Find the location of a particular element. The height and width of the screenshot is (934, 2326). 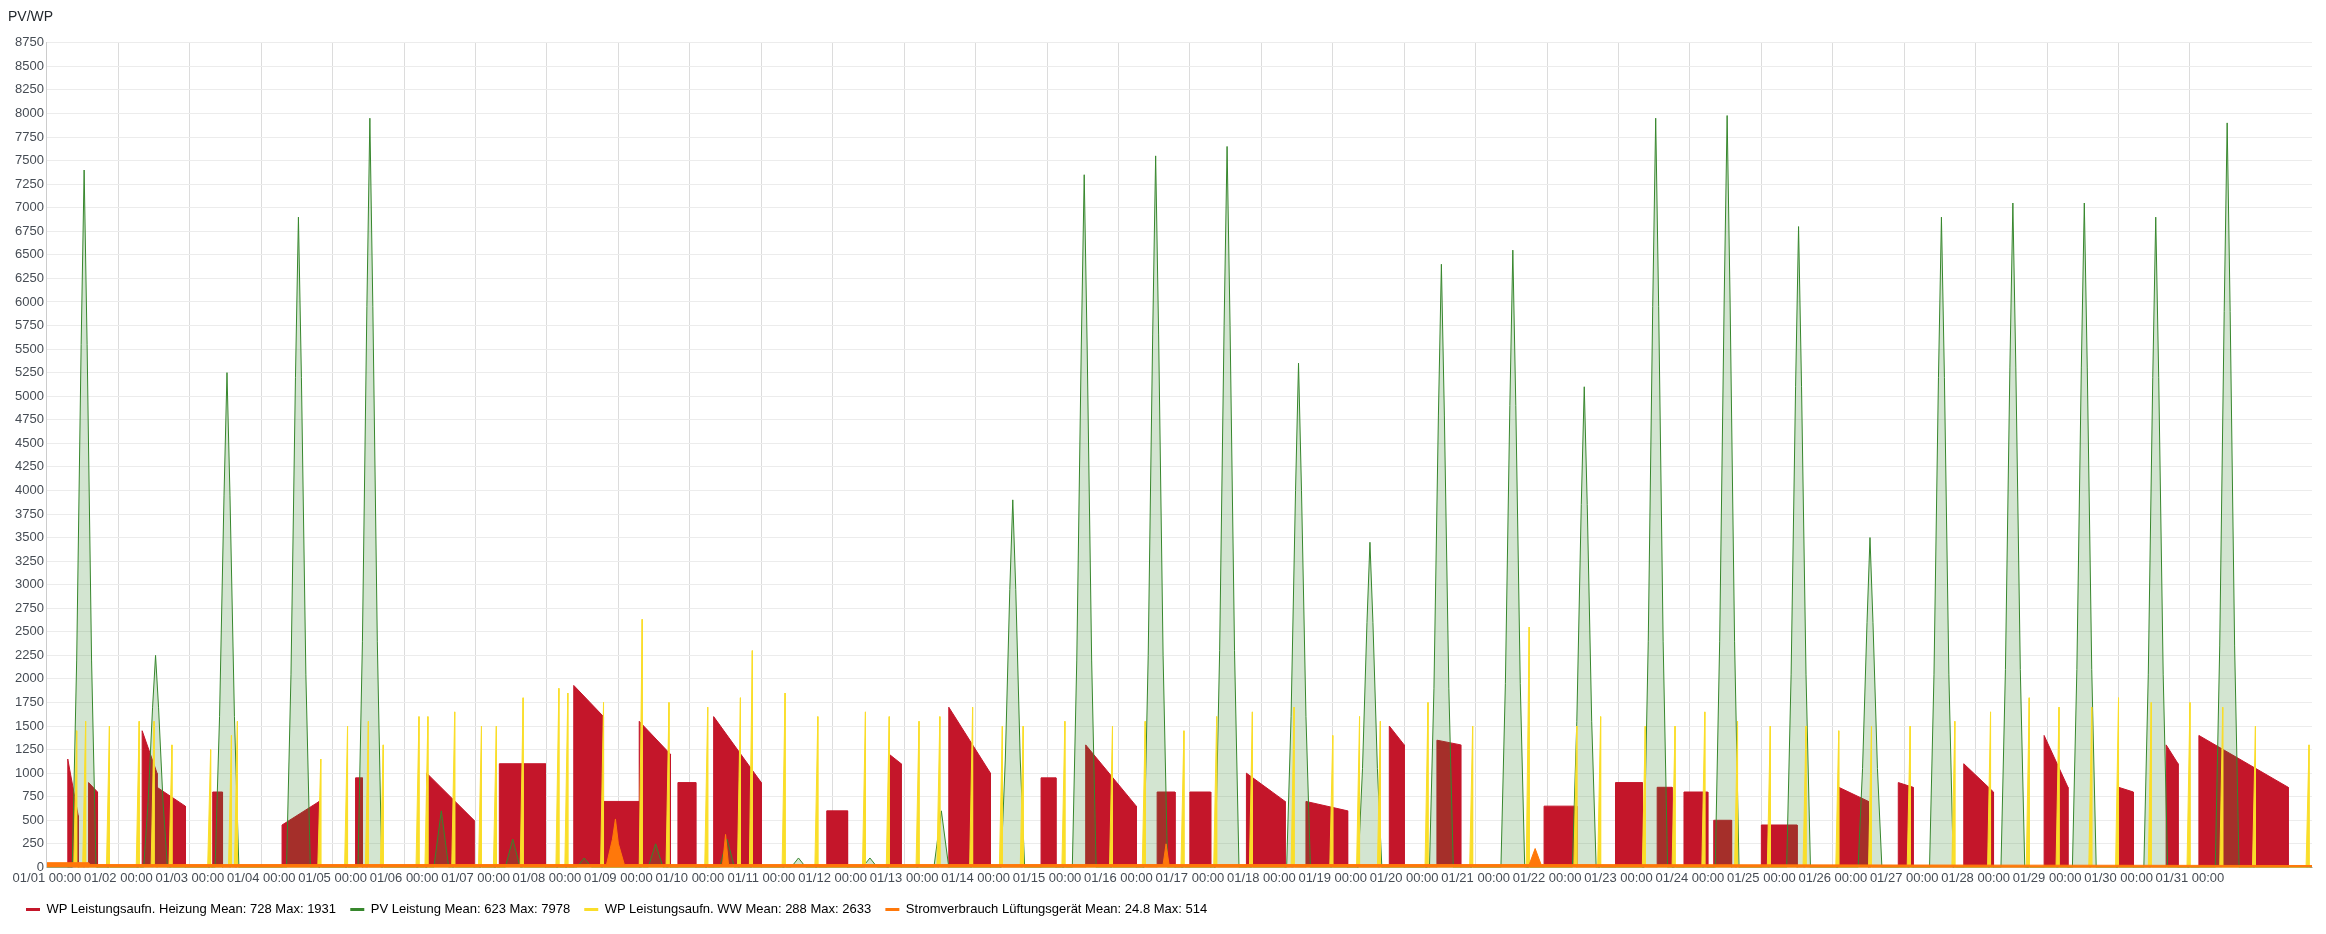

x-tick-label: 01/04 00:00 is located at coordinates (261, 877).